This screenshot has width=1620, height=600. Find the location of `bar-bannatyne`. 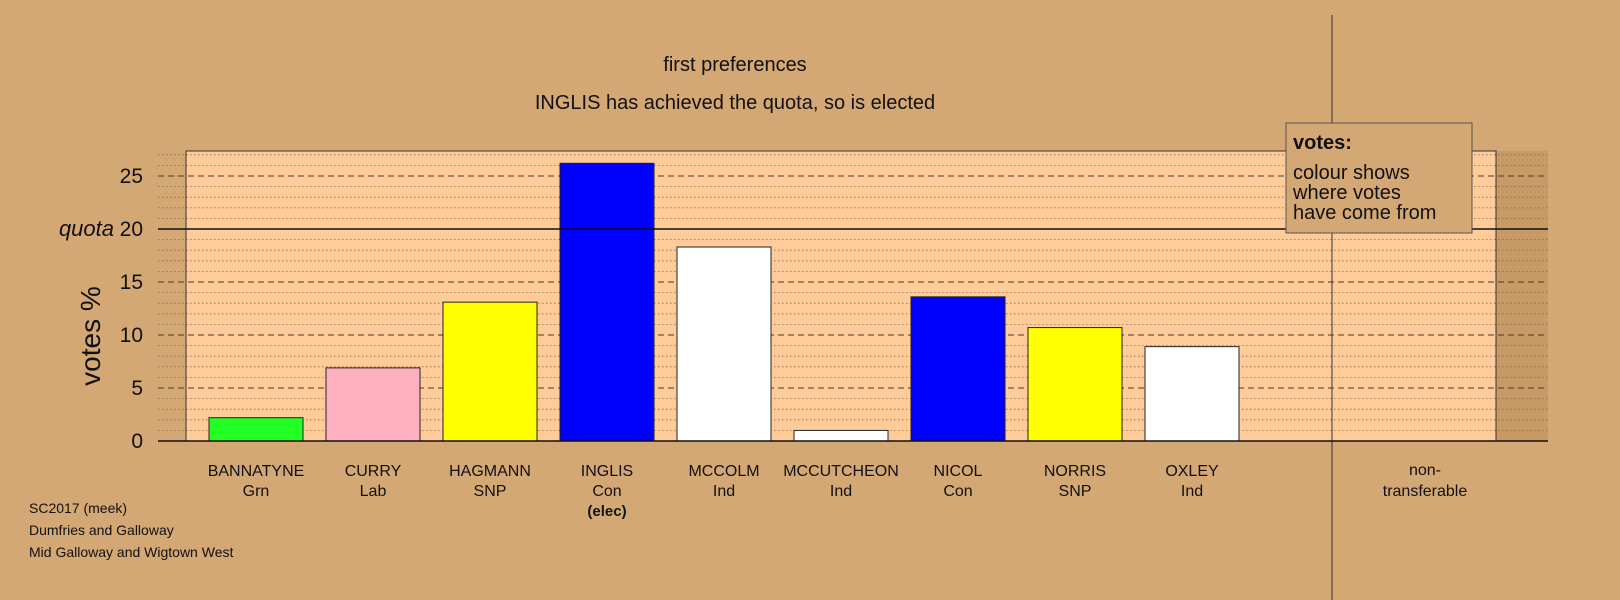

bar-bannatyne is located at coordinates (256, 429).